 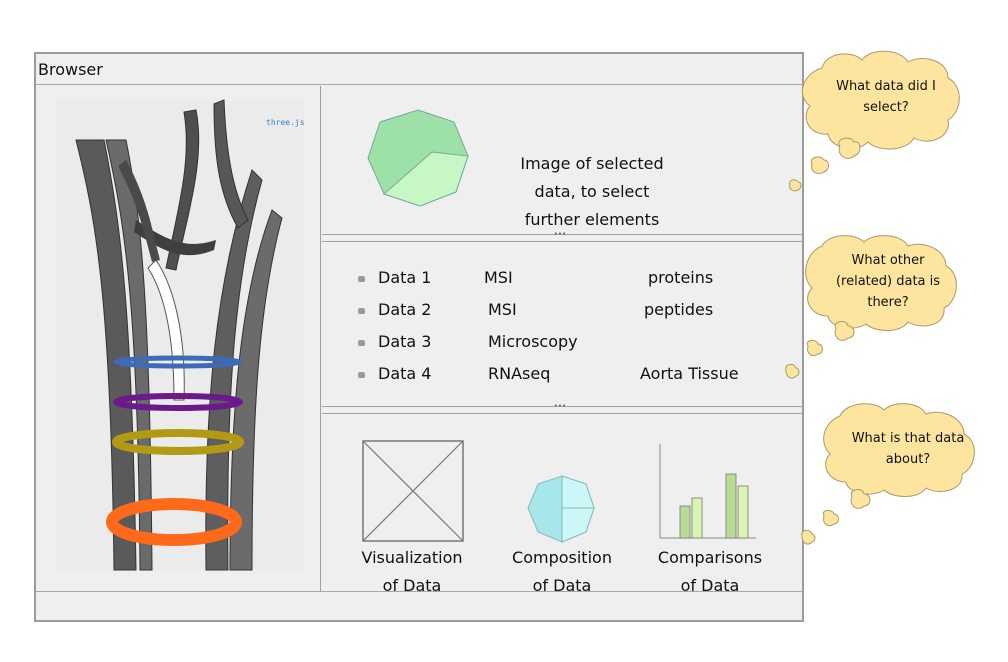 What do you see at coordinates (689, 373) in the screenshot?
I see `data-description: Aorta Tissue` at bounding box center [689, 373].